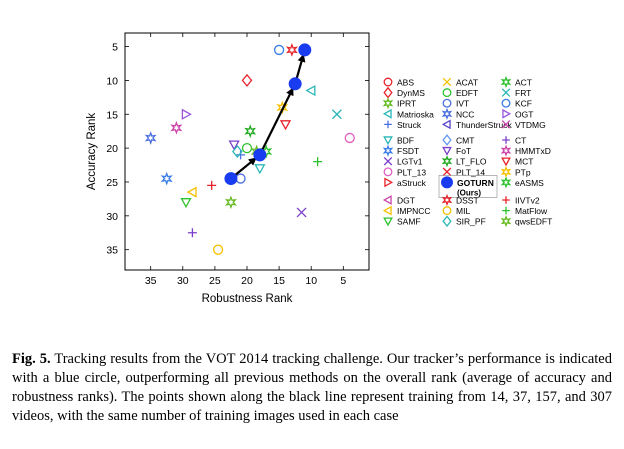 The image size is (624, 449). What do you see at coordinates (183, 281) in the screenshot?
I see `x-tick-label: 30` at bounding box center [183, 281].